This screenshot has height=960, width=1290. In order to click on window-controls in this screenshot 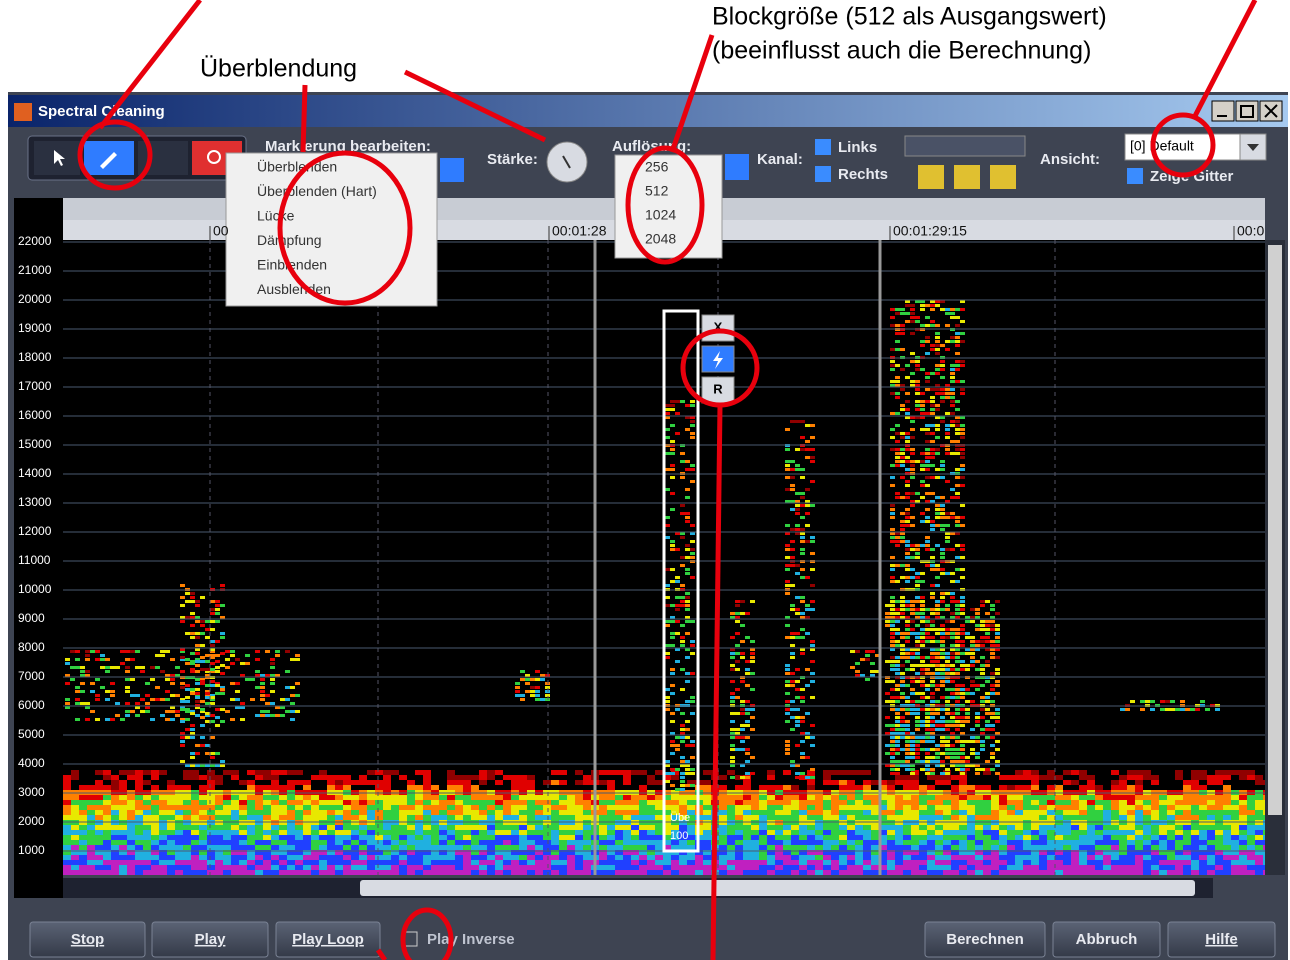, I will do `click(1247, 111)`.